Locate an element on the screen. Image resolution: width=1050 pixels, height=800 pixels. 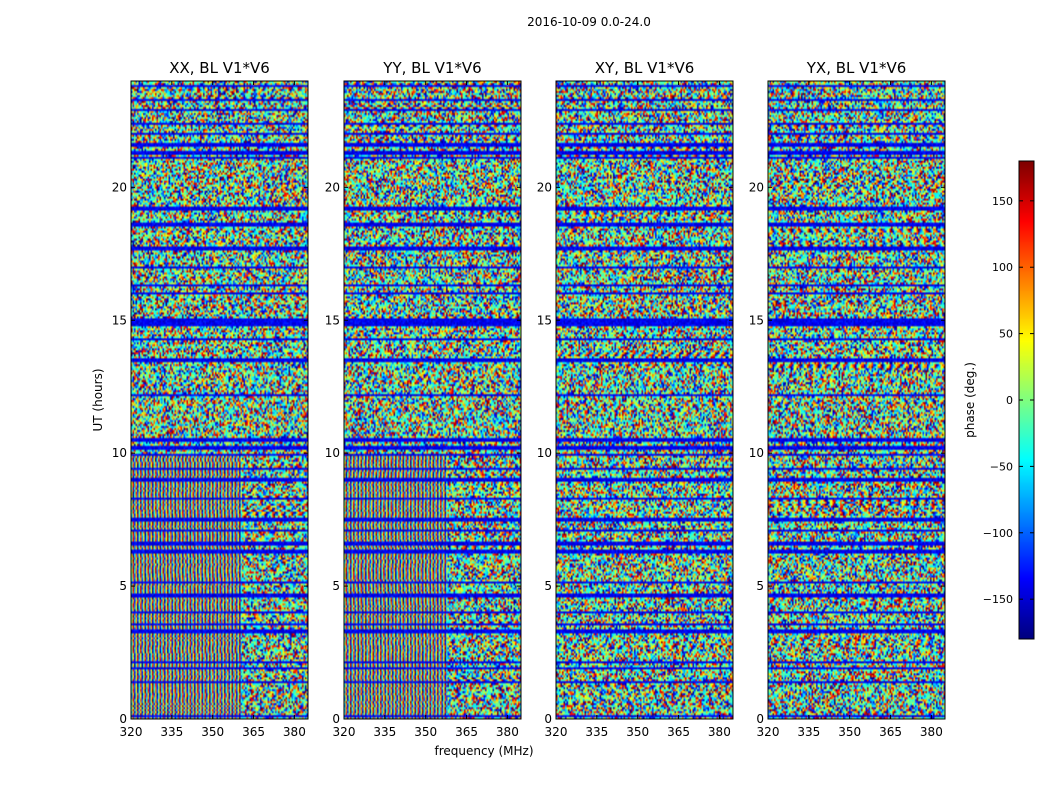
colorbar-tick-label: 50 is located at coordinates (1006, 334).